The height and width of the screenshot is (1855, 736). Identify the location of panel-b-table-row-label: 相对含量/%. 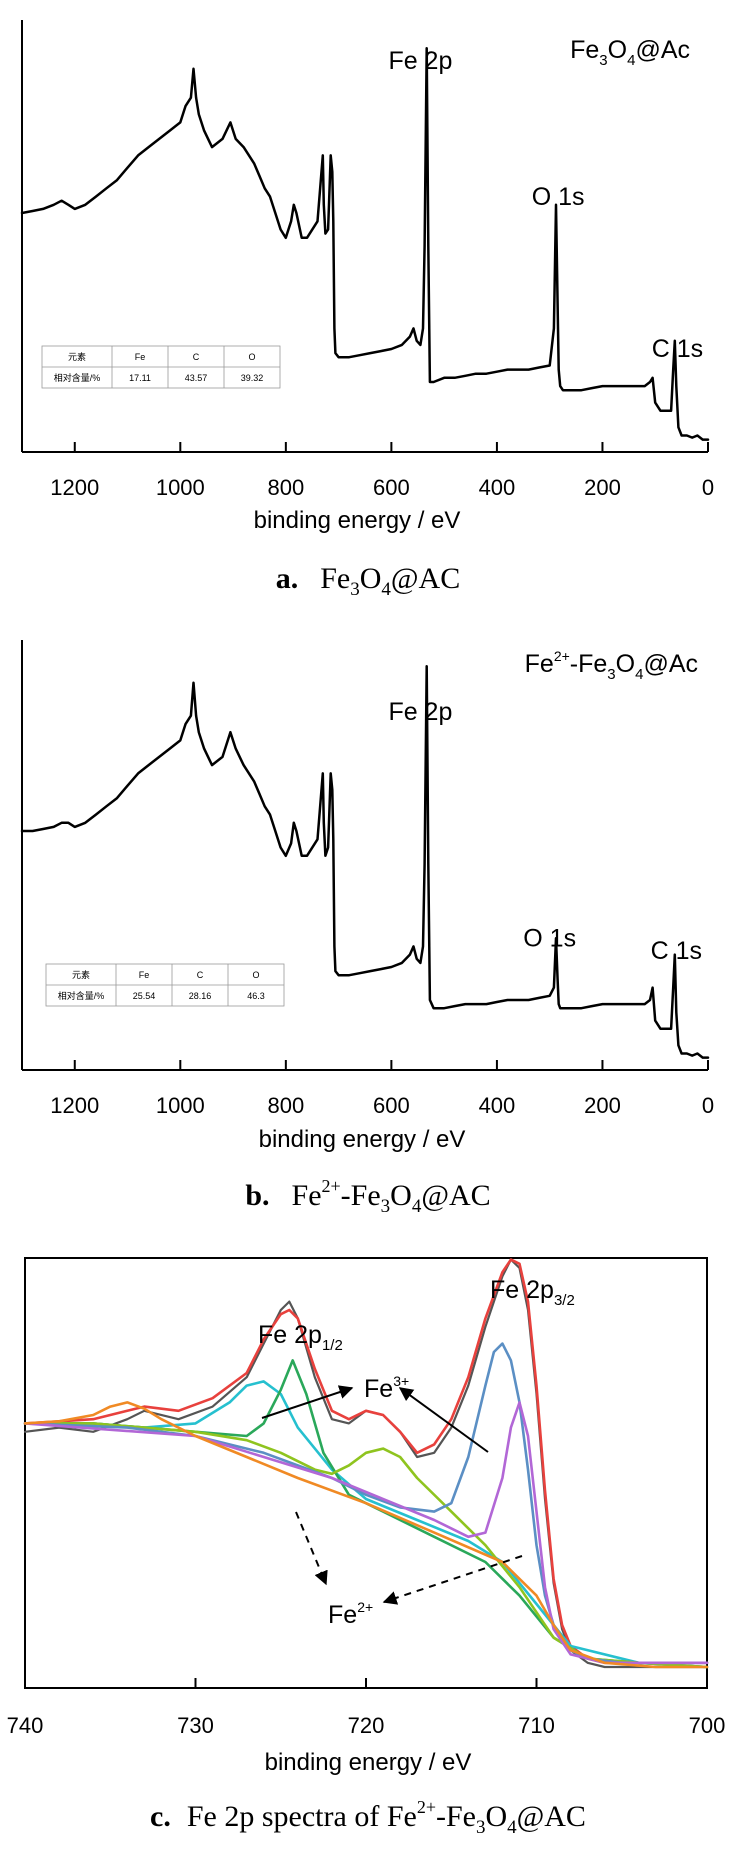
(81, 995).